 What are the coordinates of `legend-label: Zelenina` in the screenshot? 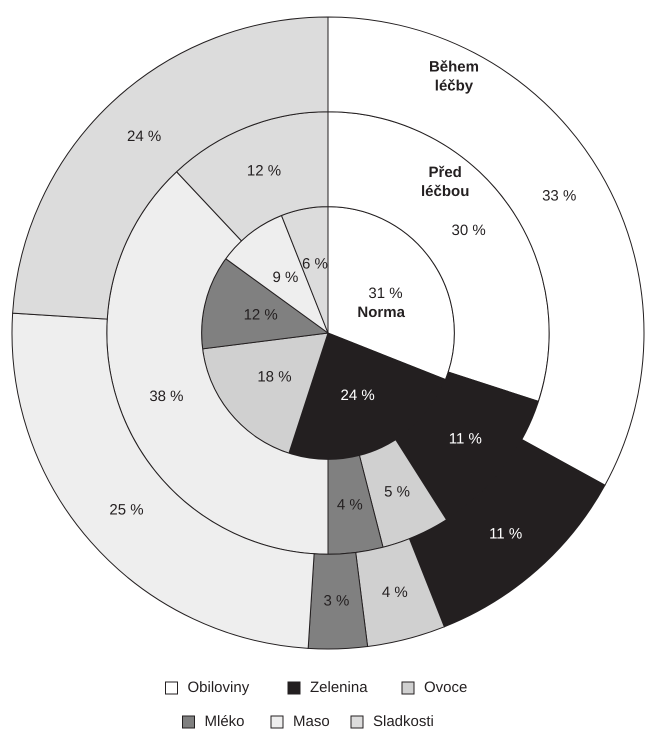 It's located at (339, 687).